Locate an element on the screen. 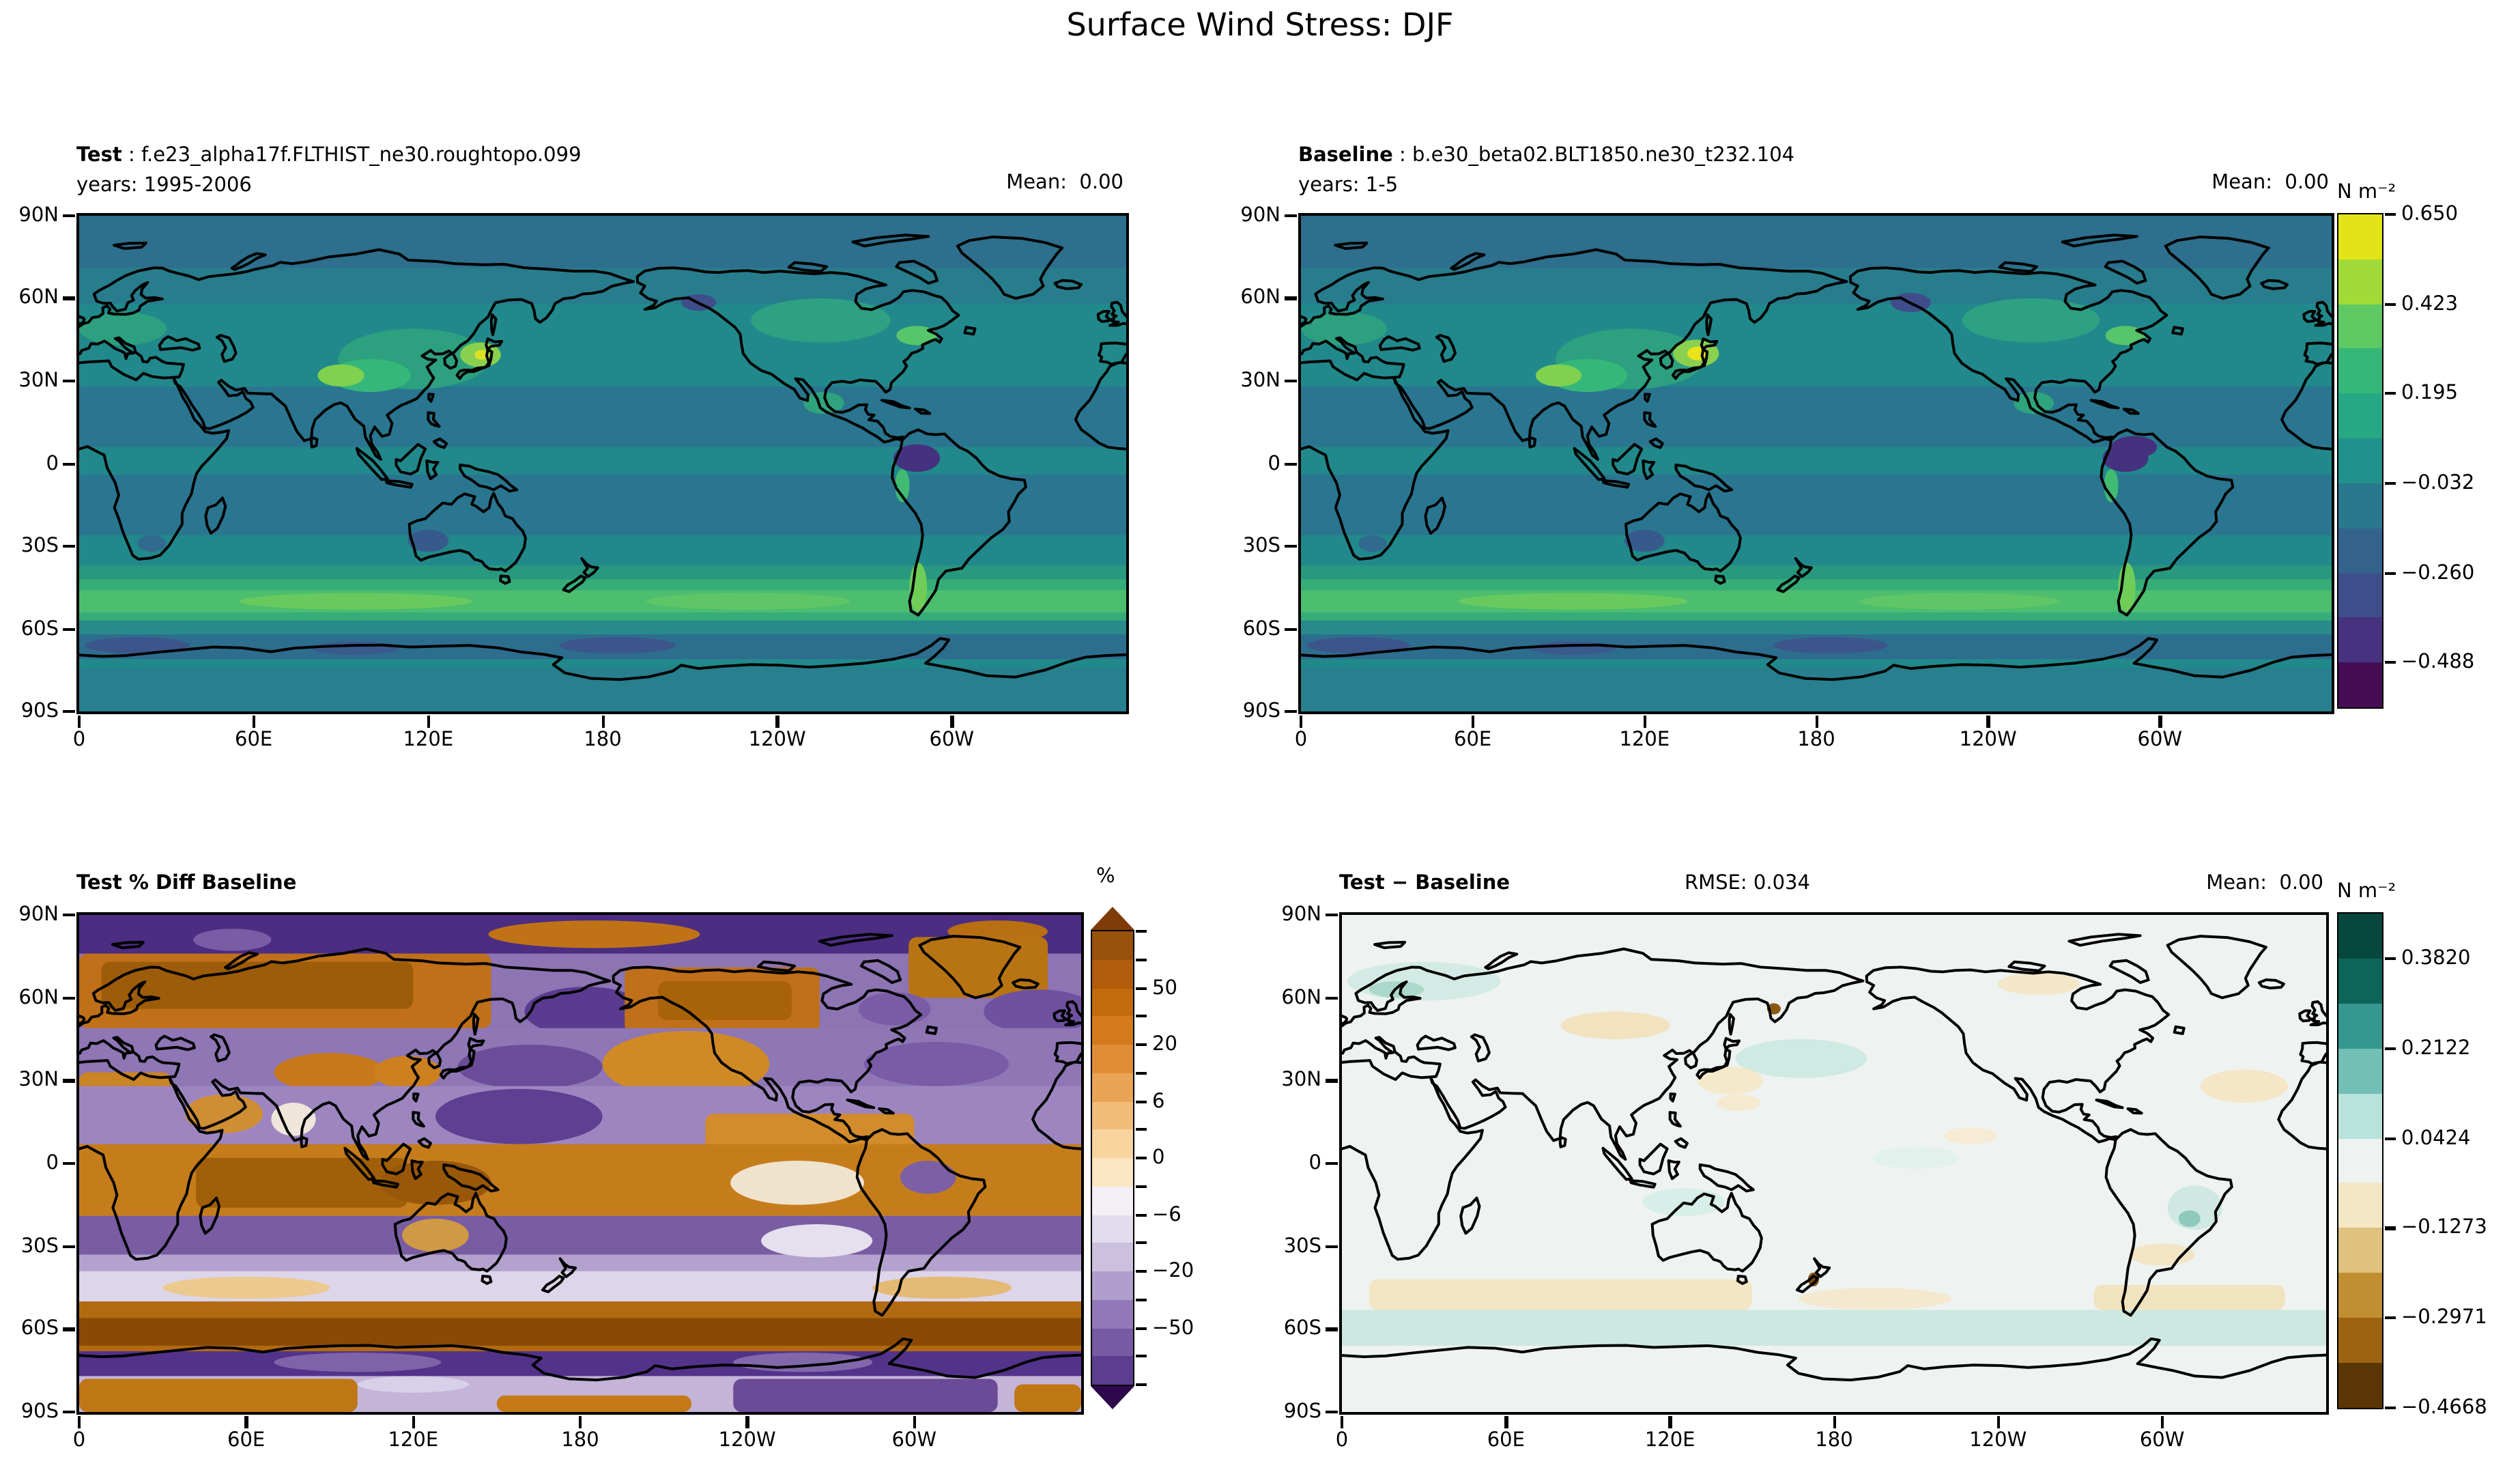 The height and width of the screenshot is (1483, 2520). colorbar-tick-label: −0.1273 is located at coordinates (2444, 1228).